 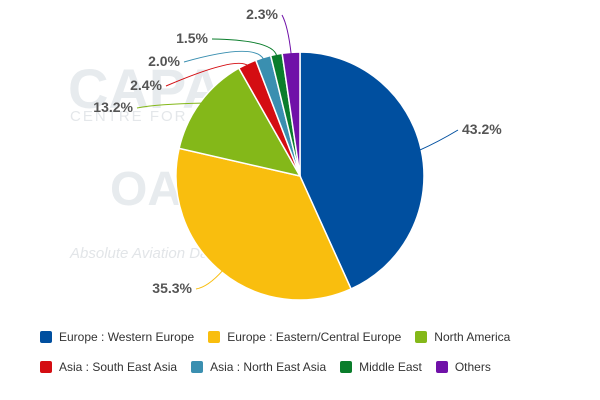 I want to click on legend-item-western-europe: Europe : Western Europe, so click(x=117, y=337).